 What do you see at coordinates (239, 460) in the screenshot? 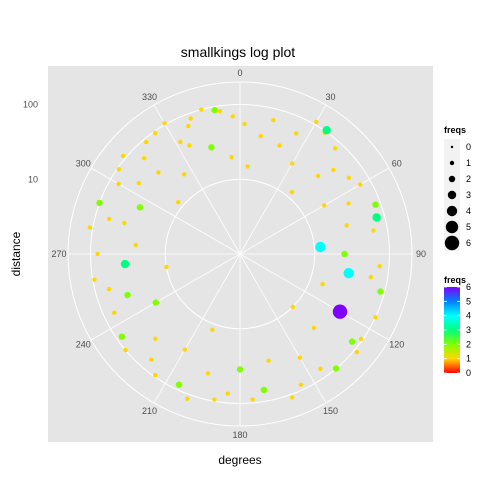
I see `x-axis-title: degrees` at bounding box center [239, 460].